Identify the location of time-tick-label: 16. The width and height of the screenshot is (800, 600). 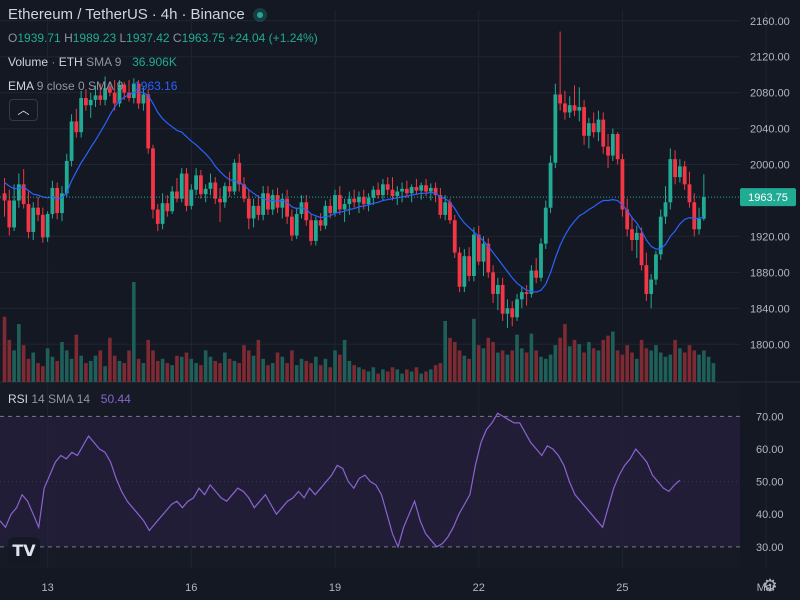
(191, 588).